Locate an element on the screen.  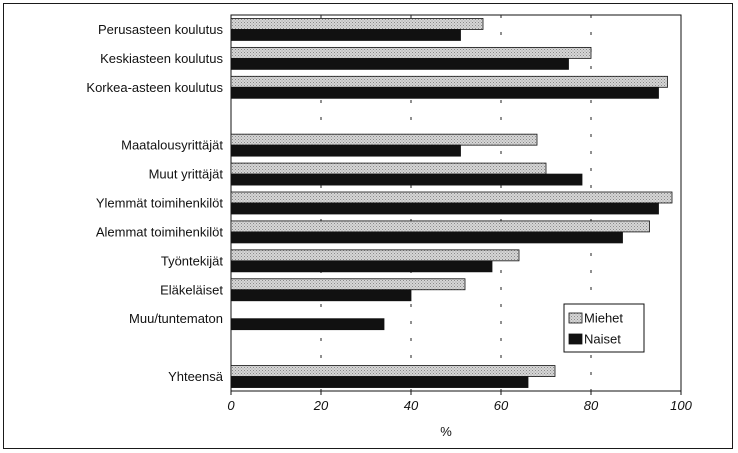
x-tick-label-80: 80 is located at coordinates (591, 405).